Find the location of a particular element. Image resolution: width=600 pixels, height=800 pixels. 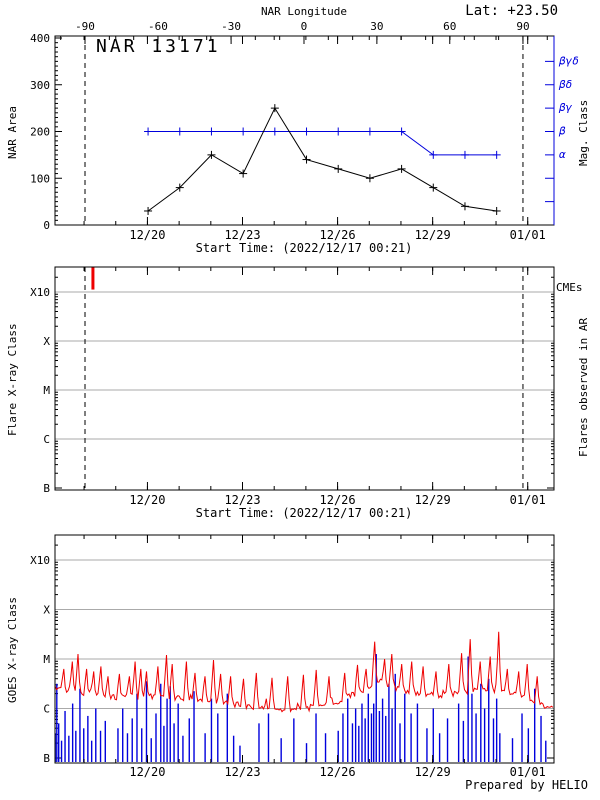

area-tick-label: 300 is located at coordinates (40, 85).